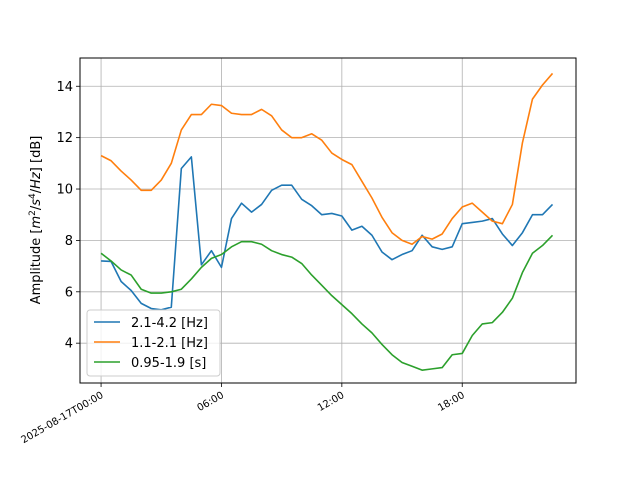 The image size is (640, 480). What do you see at coordinates (451, 402) in the screenshot?
I see `x-tick-label: 18:00` at bounding box center [451, 402].